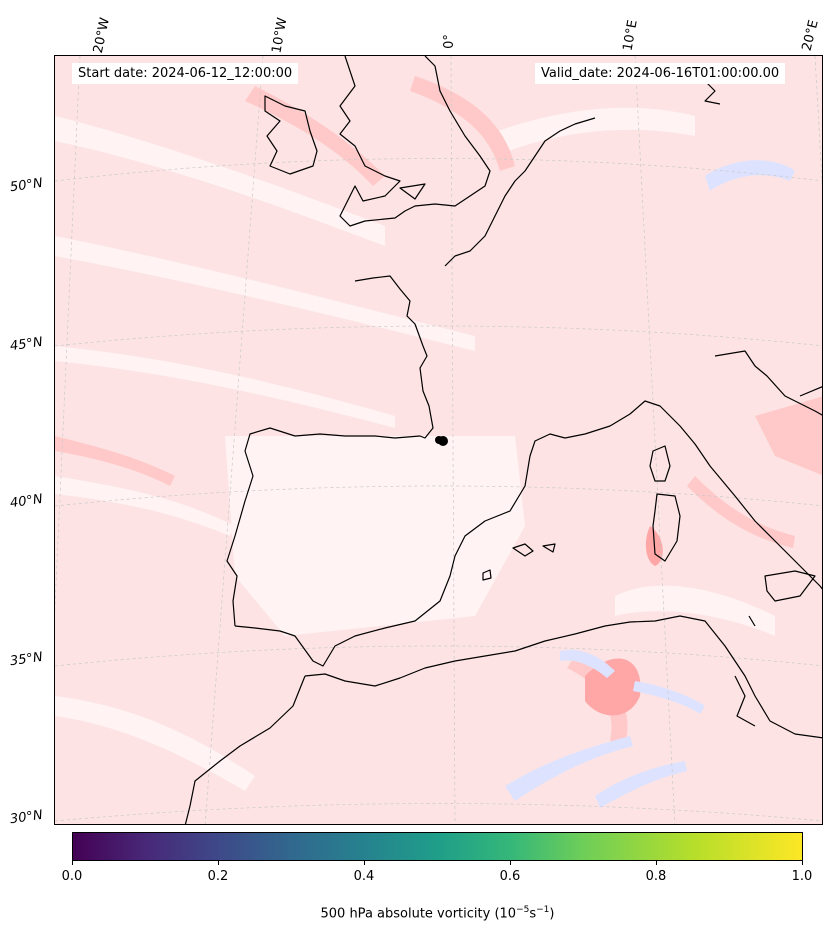 Image resolution: width=832 pixels, height=936 pixels. What do you see at coordinates (437, 913) in the screenshot?
I see `colorbar-title: 500 hPa absolute vorticity (10−5s−1)` at bounding box center [437, 913].